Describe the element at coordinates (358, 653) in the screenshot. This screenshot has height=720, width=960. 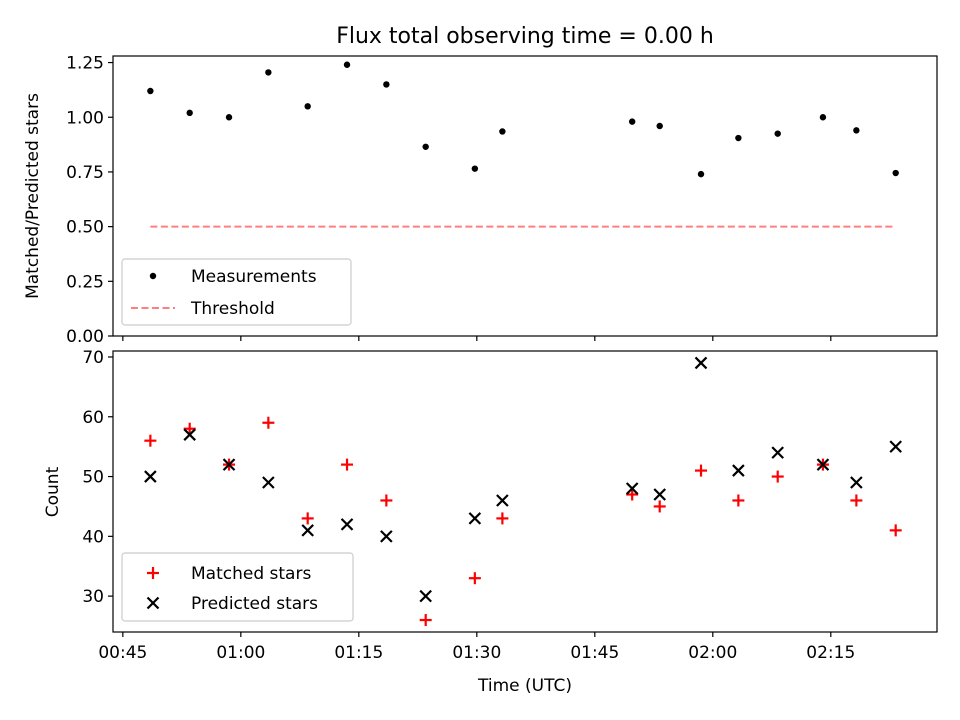
I see `x-tick-label: 01:15` at that location.